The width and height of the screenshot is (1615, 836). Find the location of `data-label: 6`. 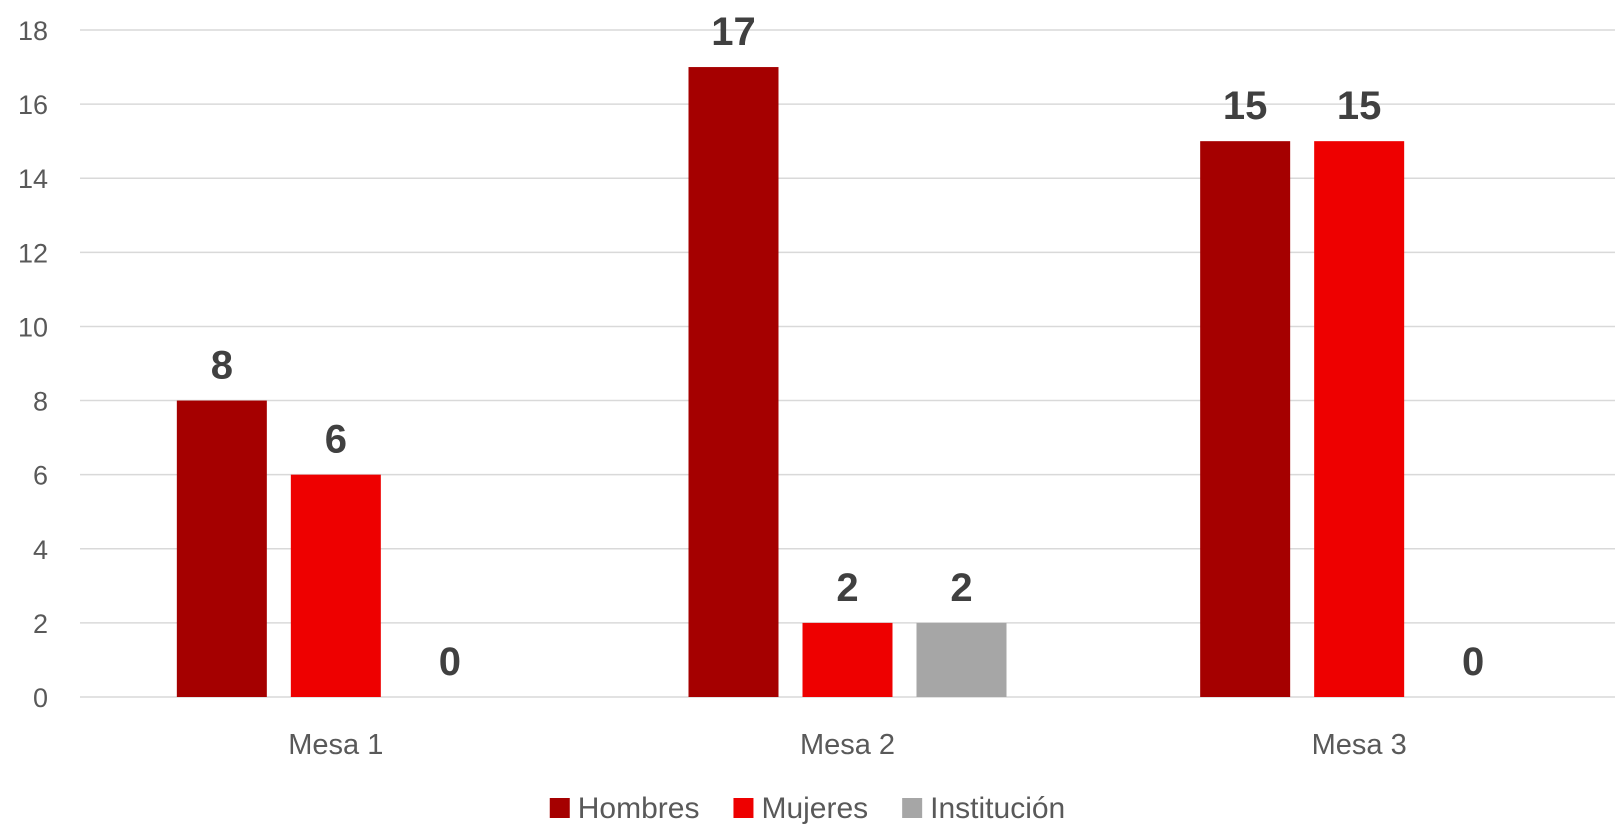

data-label: 6 is located at coordinates (336, 440).